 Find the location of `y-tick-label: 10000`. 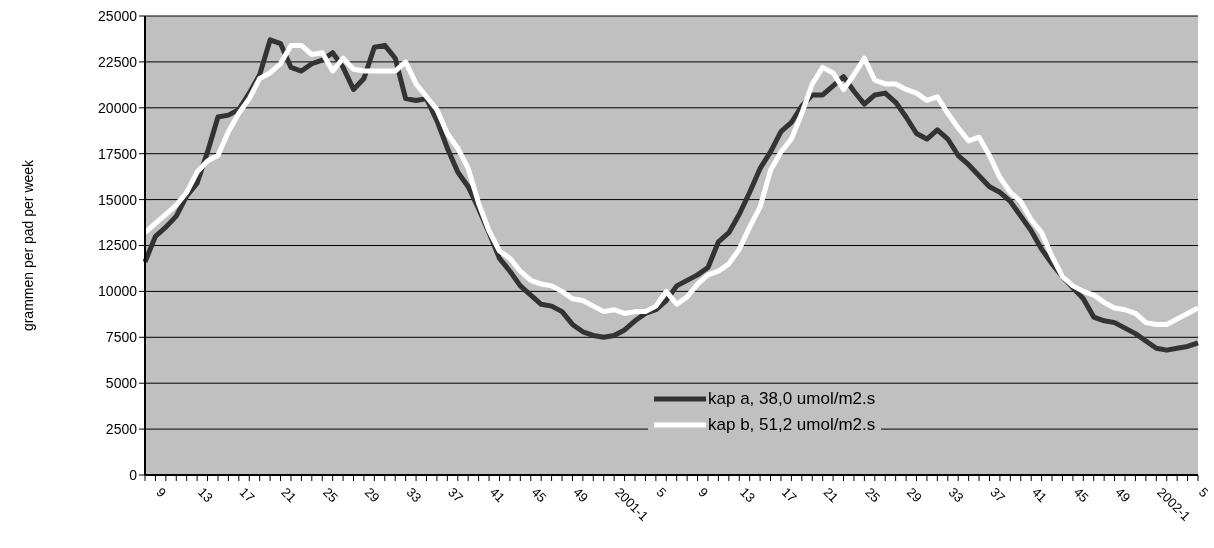

y-tick-label: 10000 is located at coordinates (118, 291).